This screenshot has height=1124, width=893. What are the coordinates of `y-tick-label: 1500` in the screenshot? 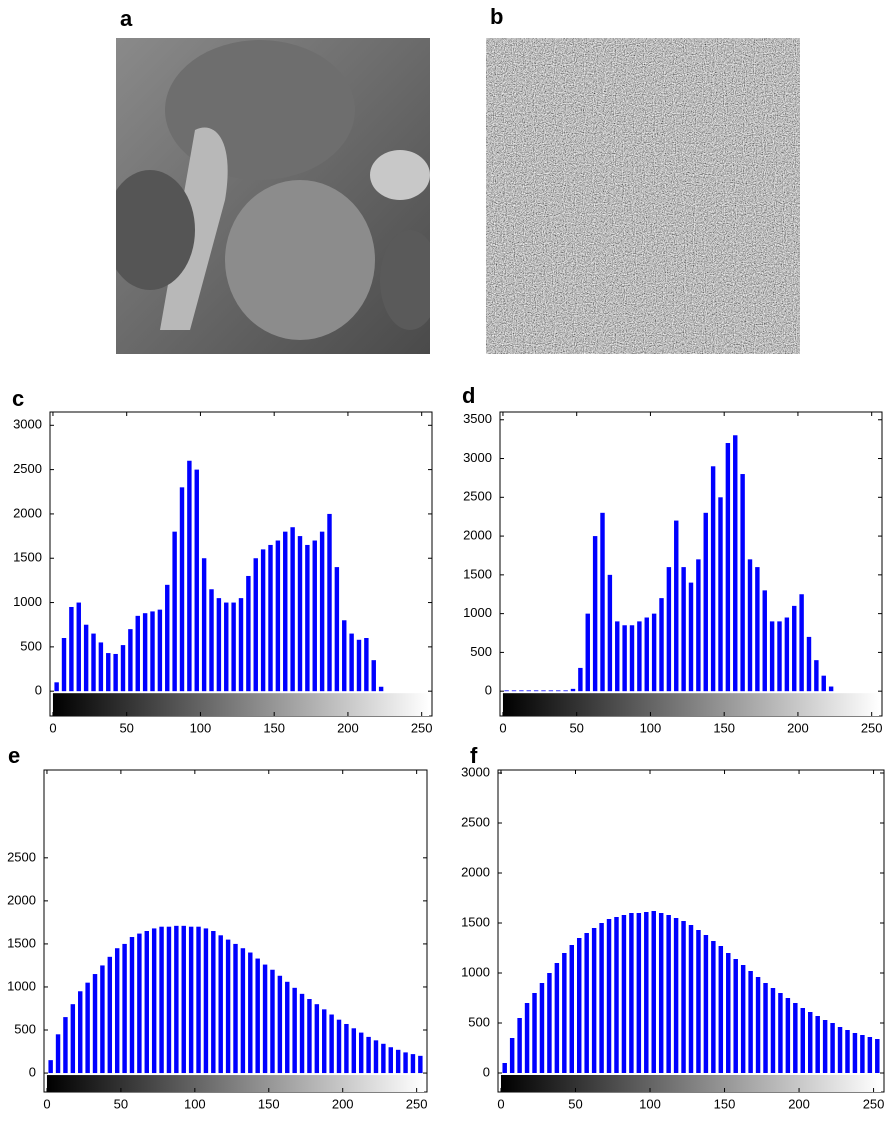 It's located at (477, 573).